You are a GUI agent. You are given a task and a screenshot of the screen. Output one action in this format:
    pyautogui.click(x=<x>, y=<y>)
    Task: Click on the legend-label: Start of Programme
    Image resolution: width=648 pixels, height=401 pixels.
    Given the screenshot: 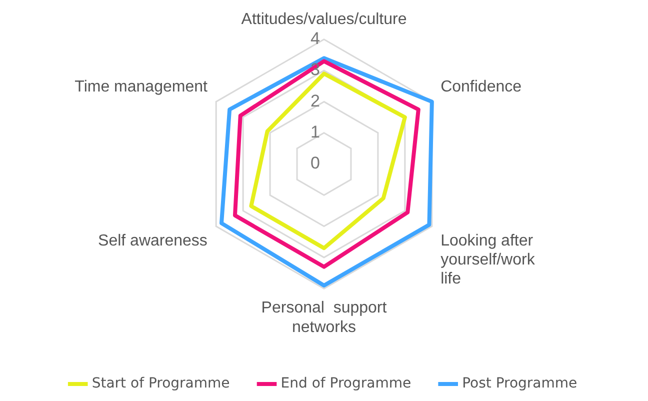 What is the action you would take?
    pyautogui.click(x=161, y=384)
    